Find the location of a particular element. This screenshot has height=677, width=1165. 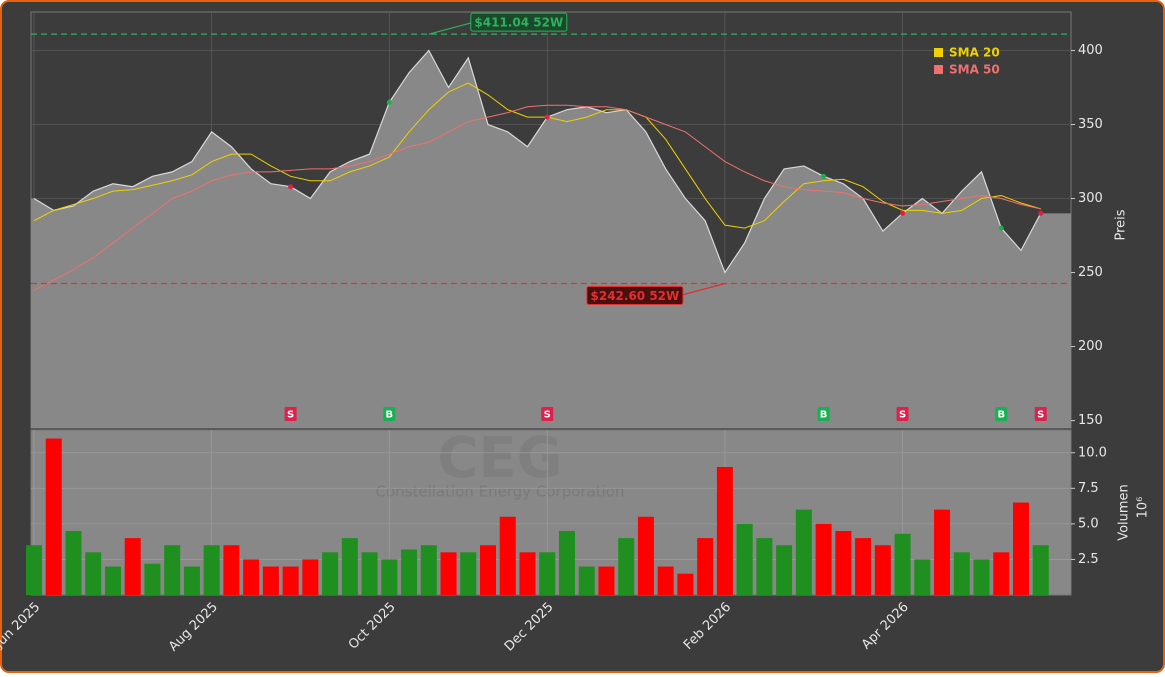

y-tick-label: 300 is located at coordinates (1090, 198).